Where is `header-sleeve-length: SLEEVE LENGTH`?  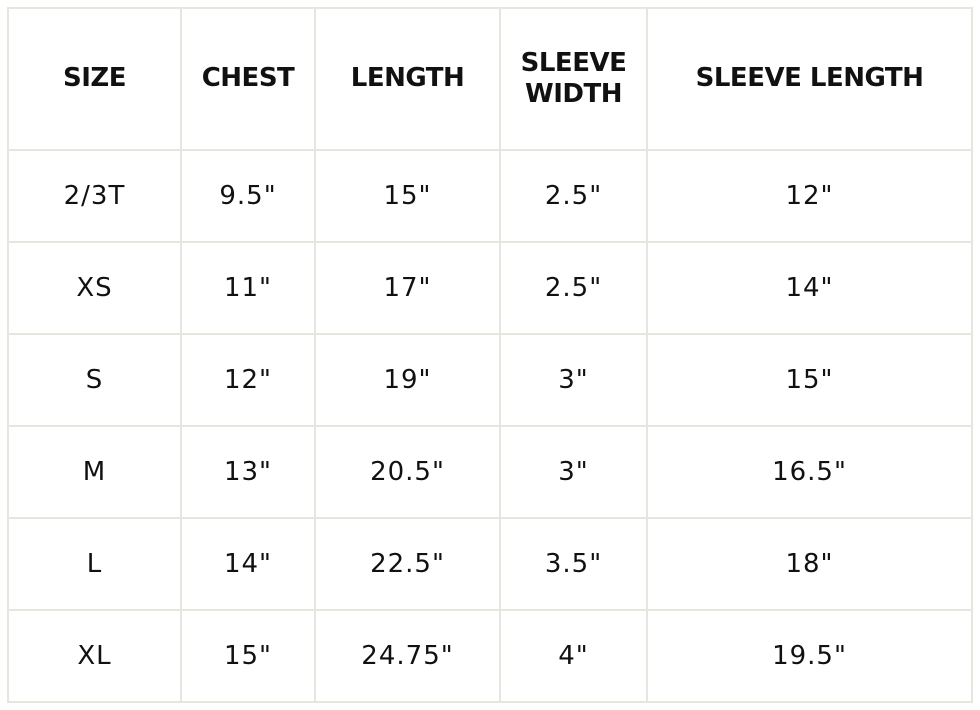 header-sleeve-length: SLEEVE LENGTH is located at coordinates (809, 79).